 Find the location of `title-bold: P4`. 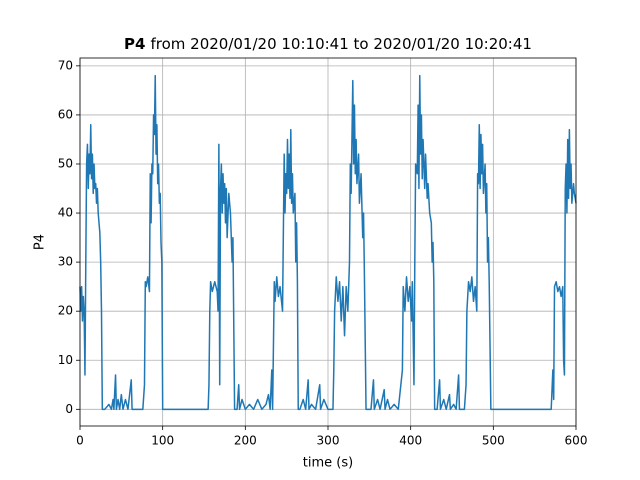

title-bold: P4 is located at coordinates (134, 44).